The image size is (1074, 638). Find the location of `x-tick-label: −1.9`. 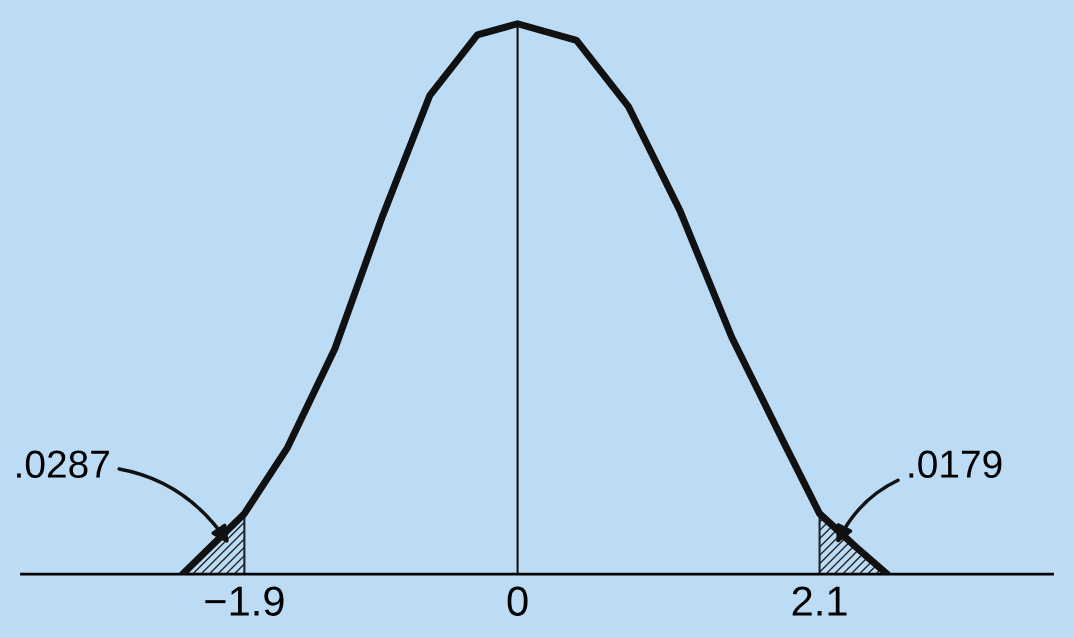

x-tick-label: −1.9 is located at coordinates (244, 601).